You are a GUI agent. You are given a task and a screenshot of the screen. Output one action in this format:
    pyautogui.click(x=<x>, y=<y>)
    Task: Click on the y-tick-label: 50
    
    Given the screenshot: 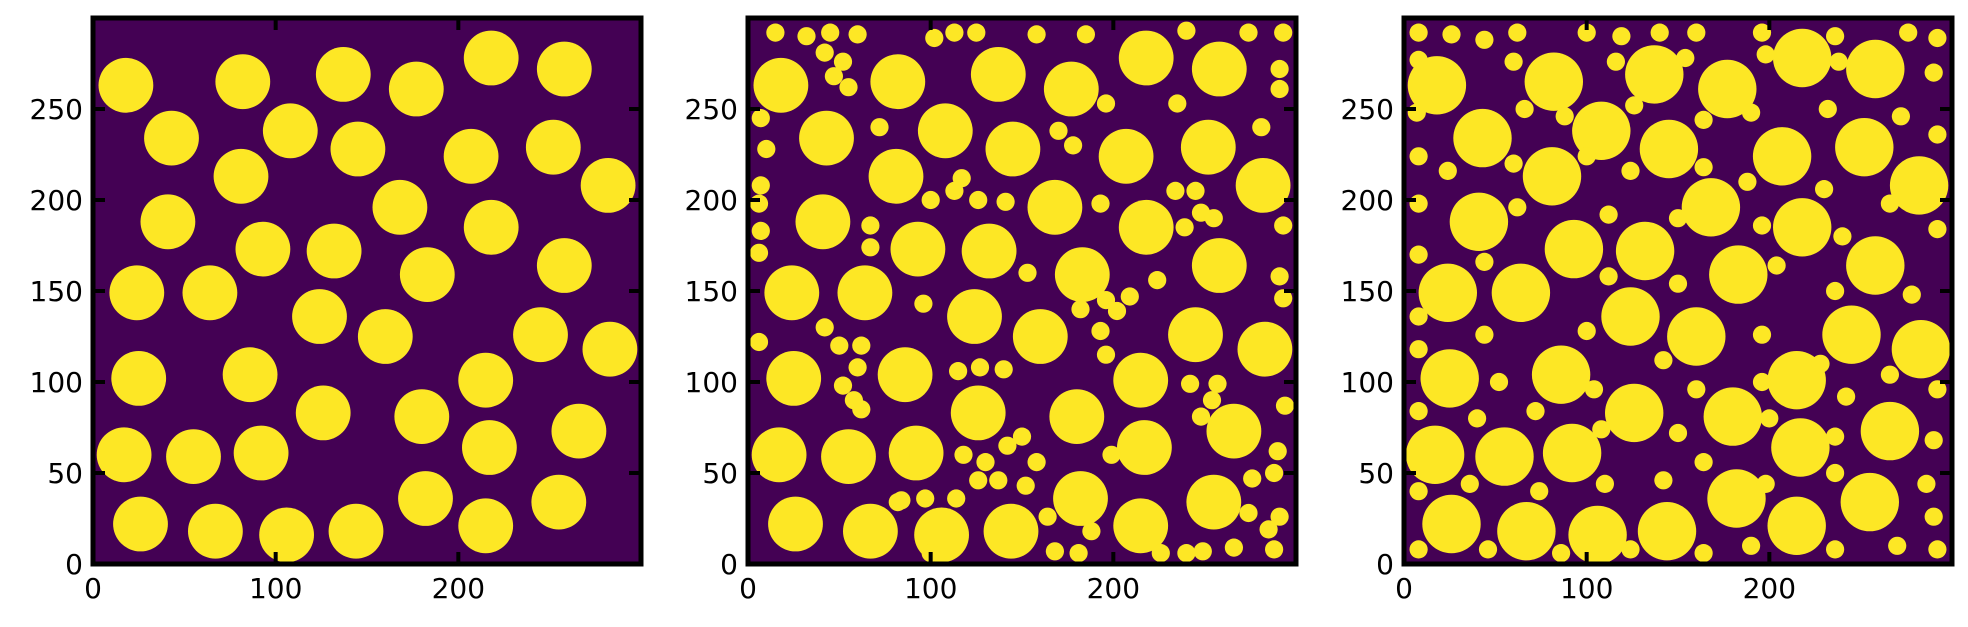 What is the action you would take?
    pyautogui.click(x=720, y=473)
    